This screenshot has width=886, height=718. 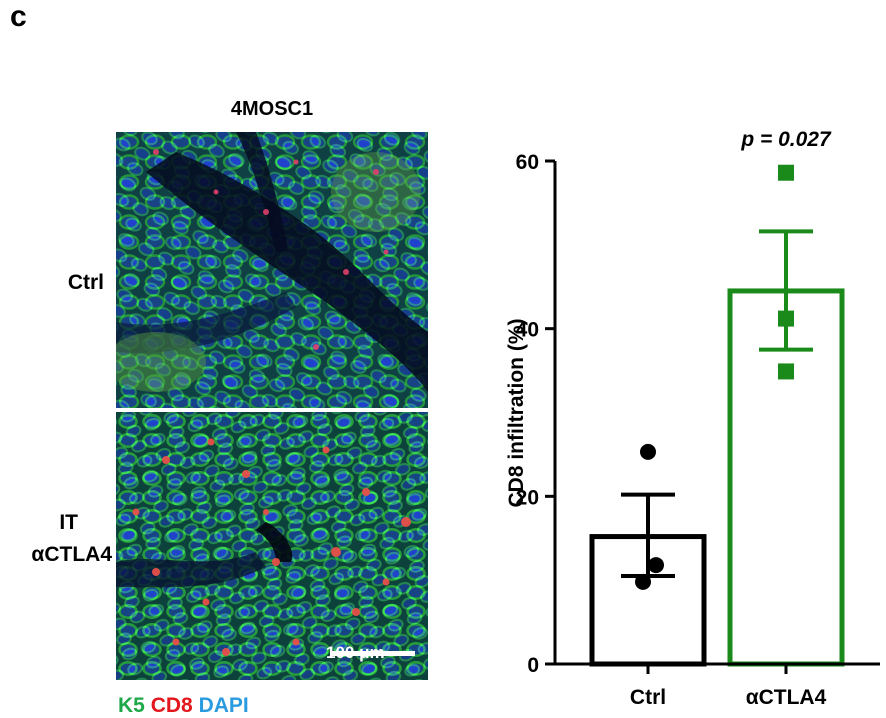 I want to click on stain-legend: K5 CD8 DAPI, so click(x=183, y=706).